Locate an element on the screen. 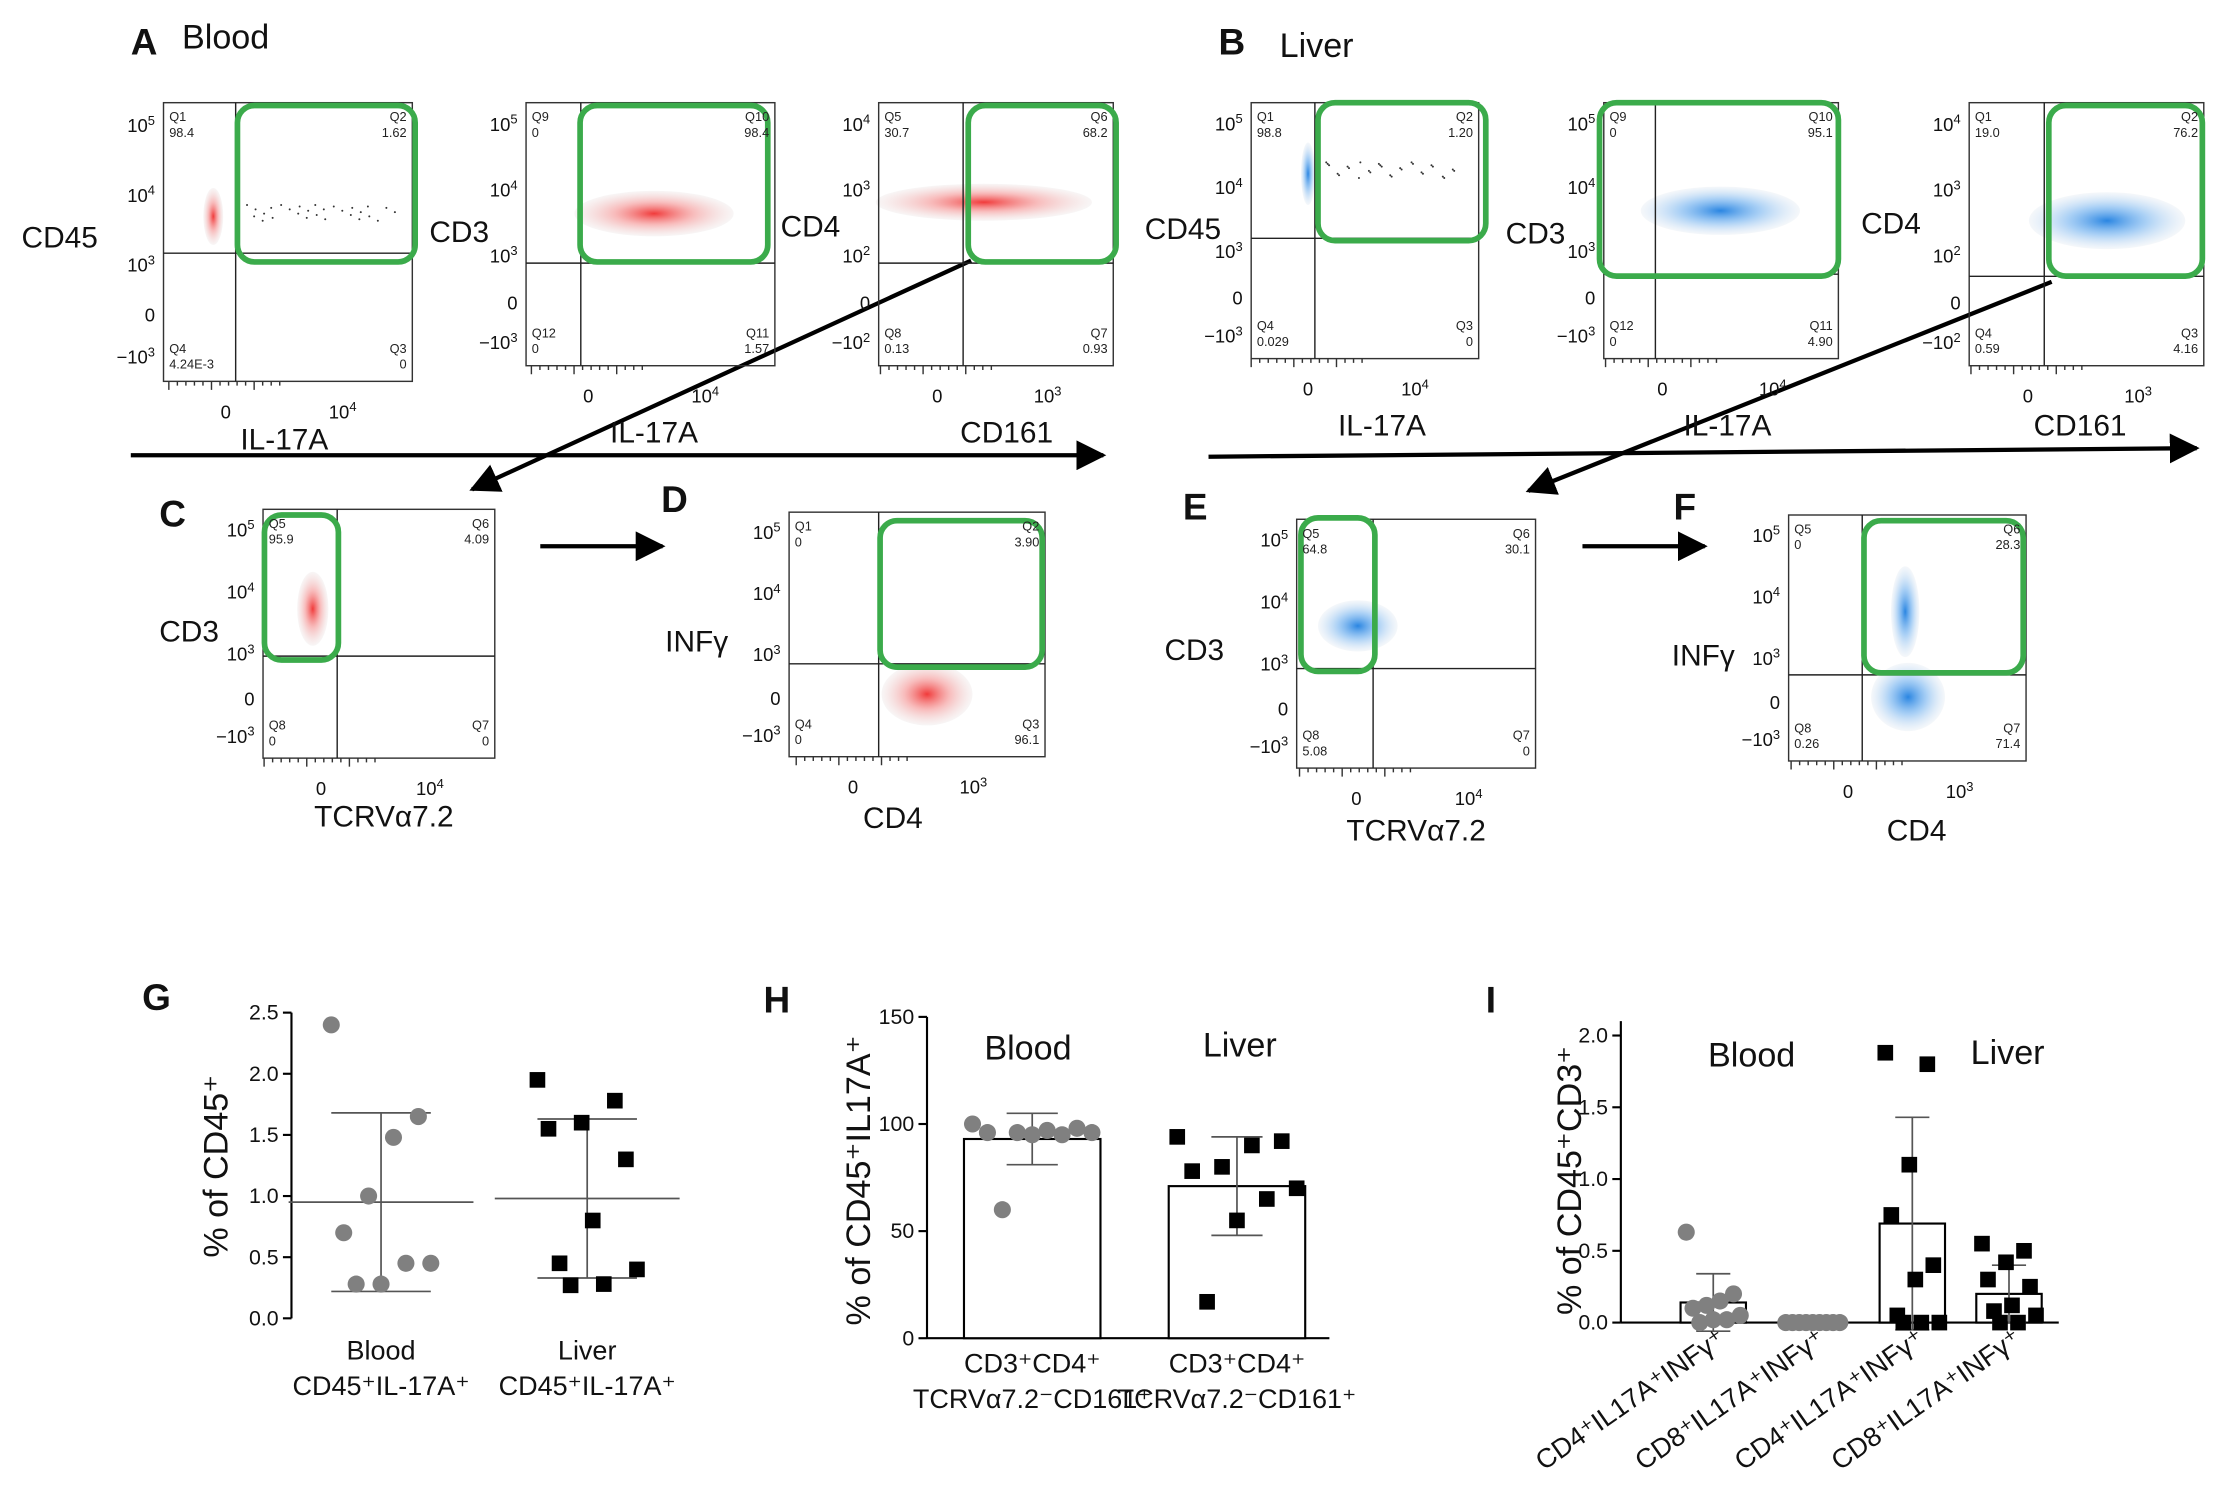  panel-letter: H is located at coordinates (777, 1000).